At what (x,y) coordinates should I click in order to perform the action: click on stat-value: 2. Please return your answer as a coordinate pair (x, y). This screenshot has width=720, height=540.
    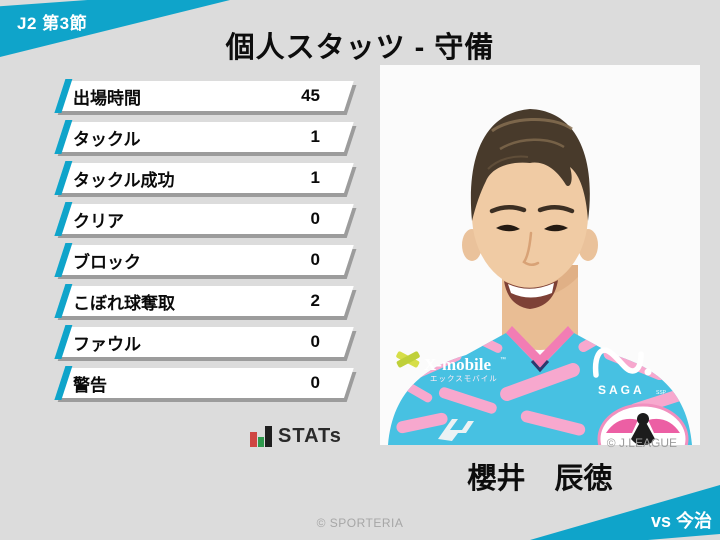
    Looking at the image, I should click on (315, 300).